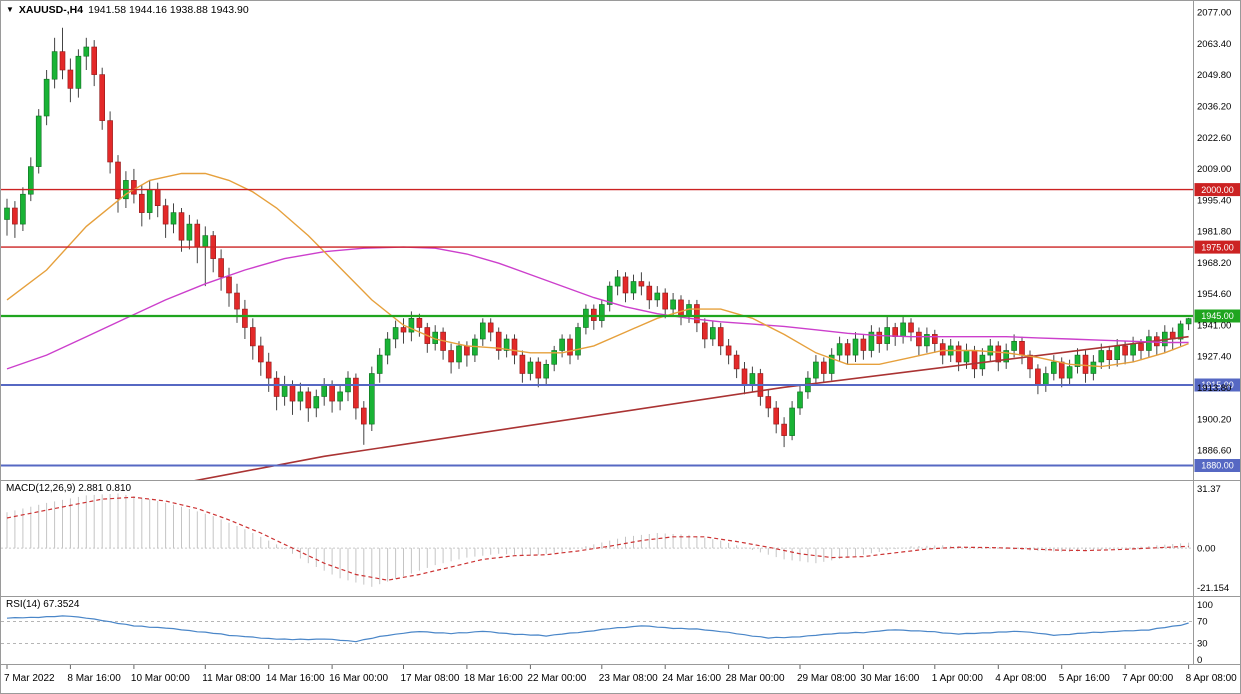 The width and height of the screenshot is (1241, 694). Describe the element at coordinates (1214, 325) in the screenshot. I see `price-axis-tick: 1941.00` at that location.